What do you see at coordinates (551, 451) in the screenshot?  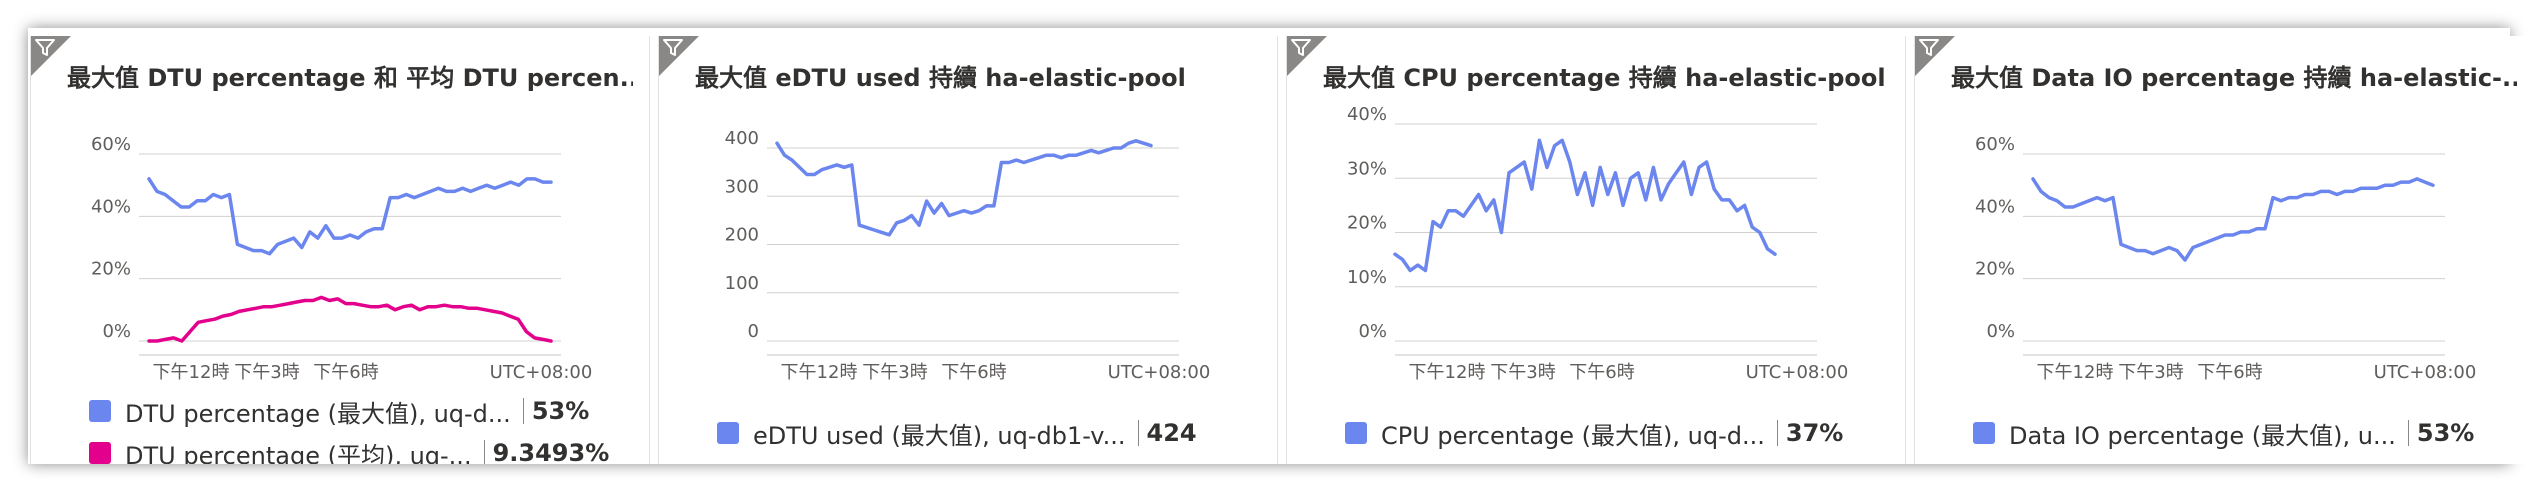 I see `legend-value: 9.3493%` at bounding box center [551, 451].